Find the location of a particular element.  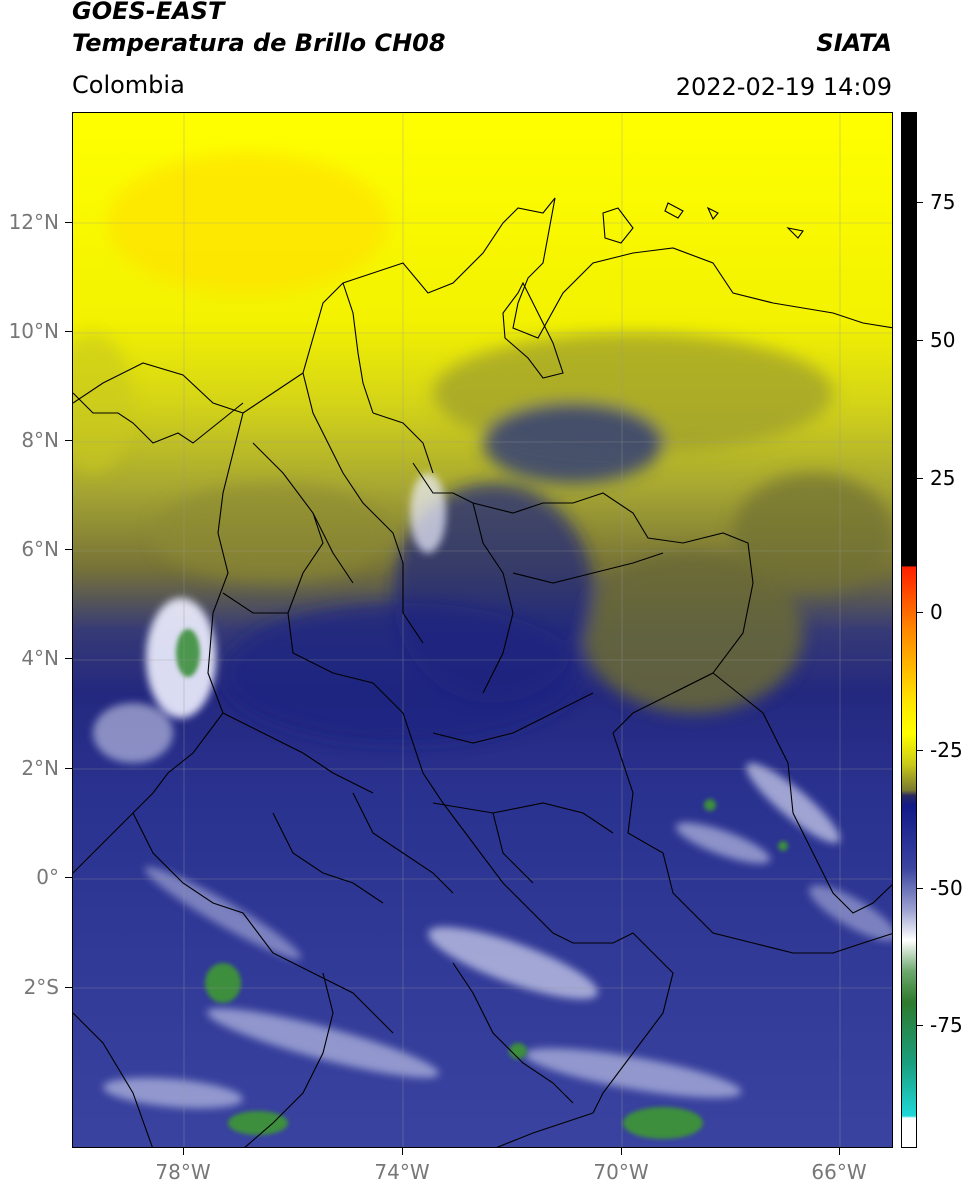

lat-label: 10°N is located at coordinates (33, 331).